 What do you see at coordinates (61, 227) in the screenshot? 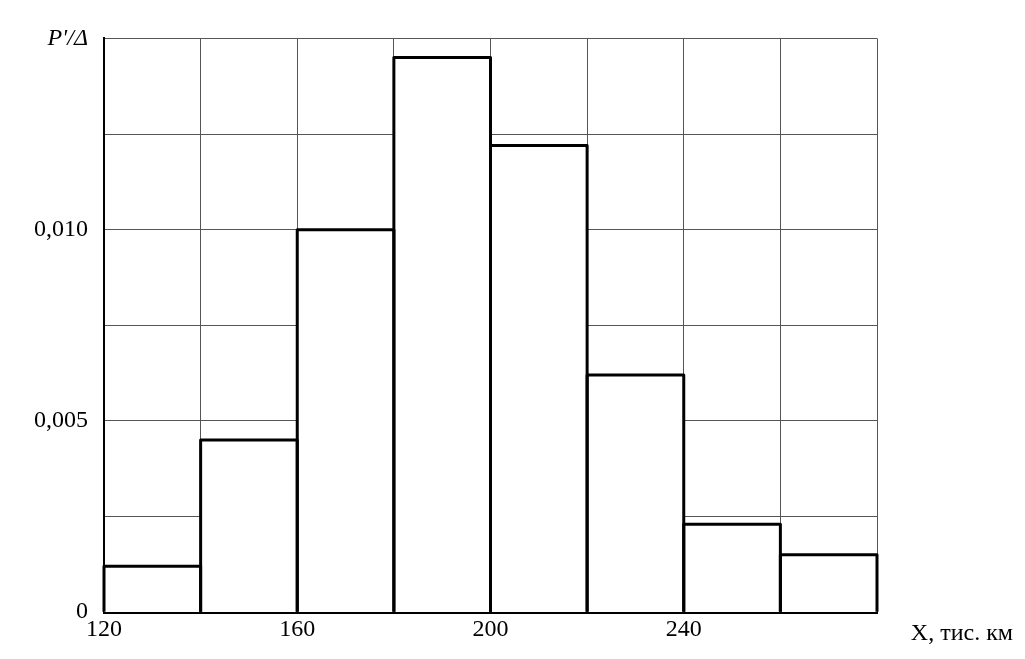
I see `y-tick-label: 0,010` at bounding box center [61, 227].